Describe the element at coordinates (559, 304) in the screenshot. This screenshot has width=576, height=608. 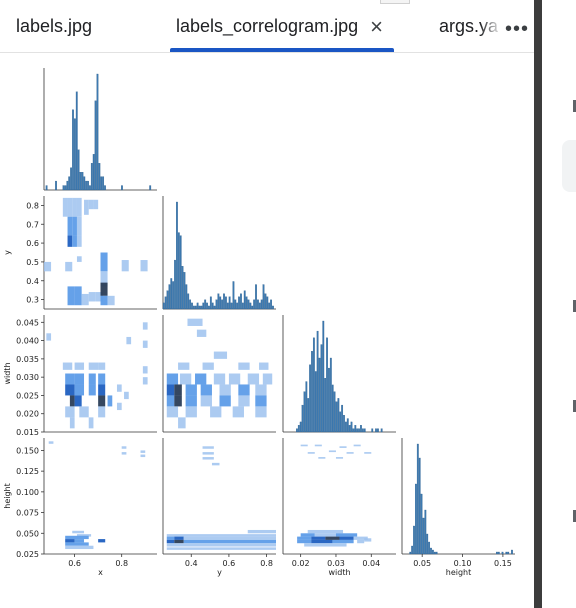
I see `side-panel` at that location.